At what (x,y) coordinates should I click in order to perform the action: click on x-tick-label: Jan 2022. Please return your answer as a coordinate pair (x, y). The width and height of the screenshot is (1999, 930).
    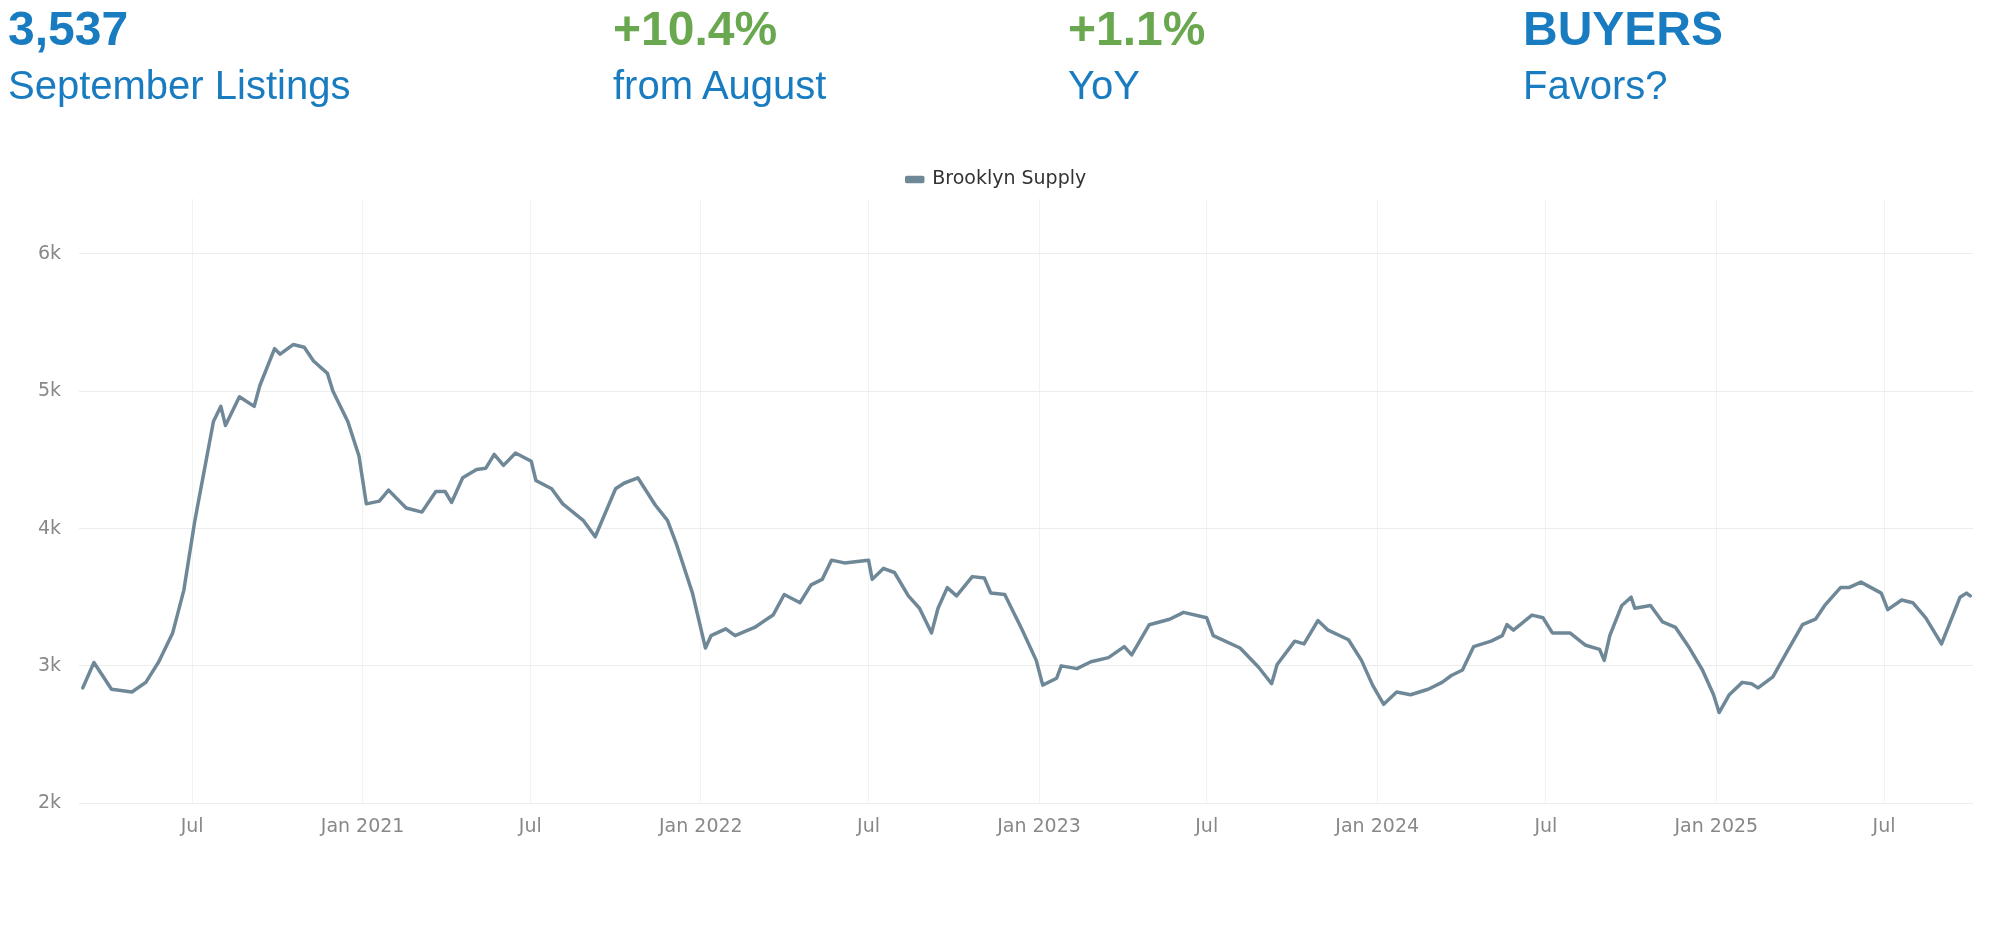
    Looking at the image, I should click on (700, 824).